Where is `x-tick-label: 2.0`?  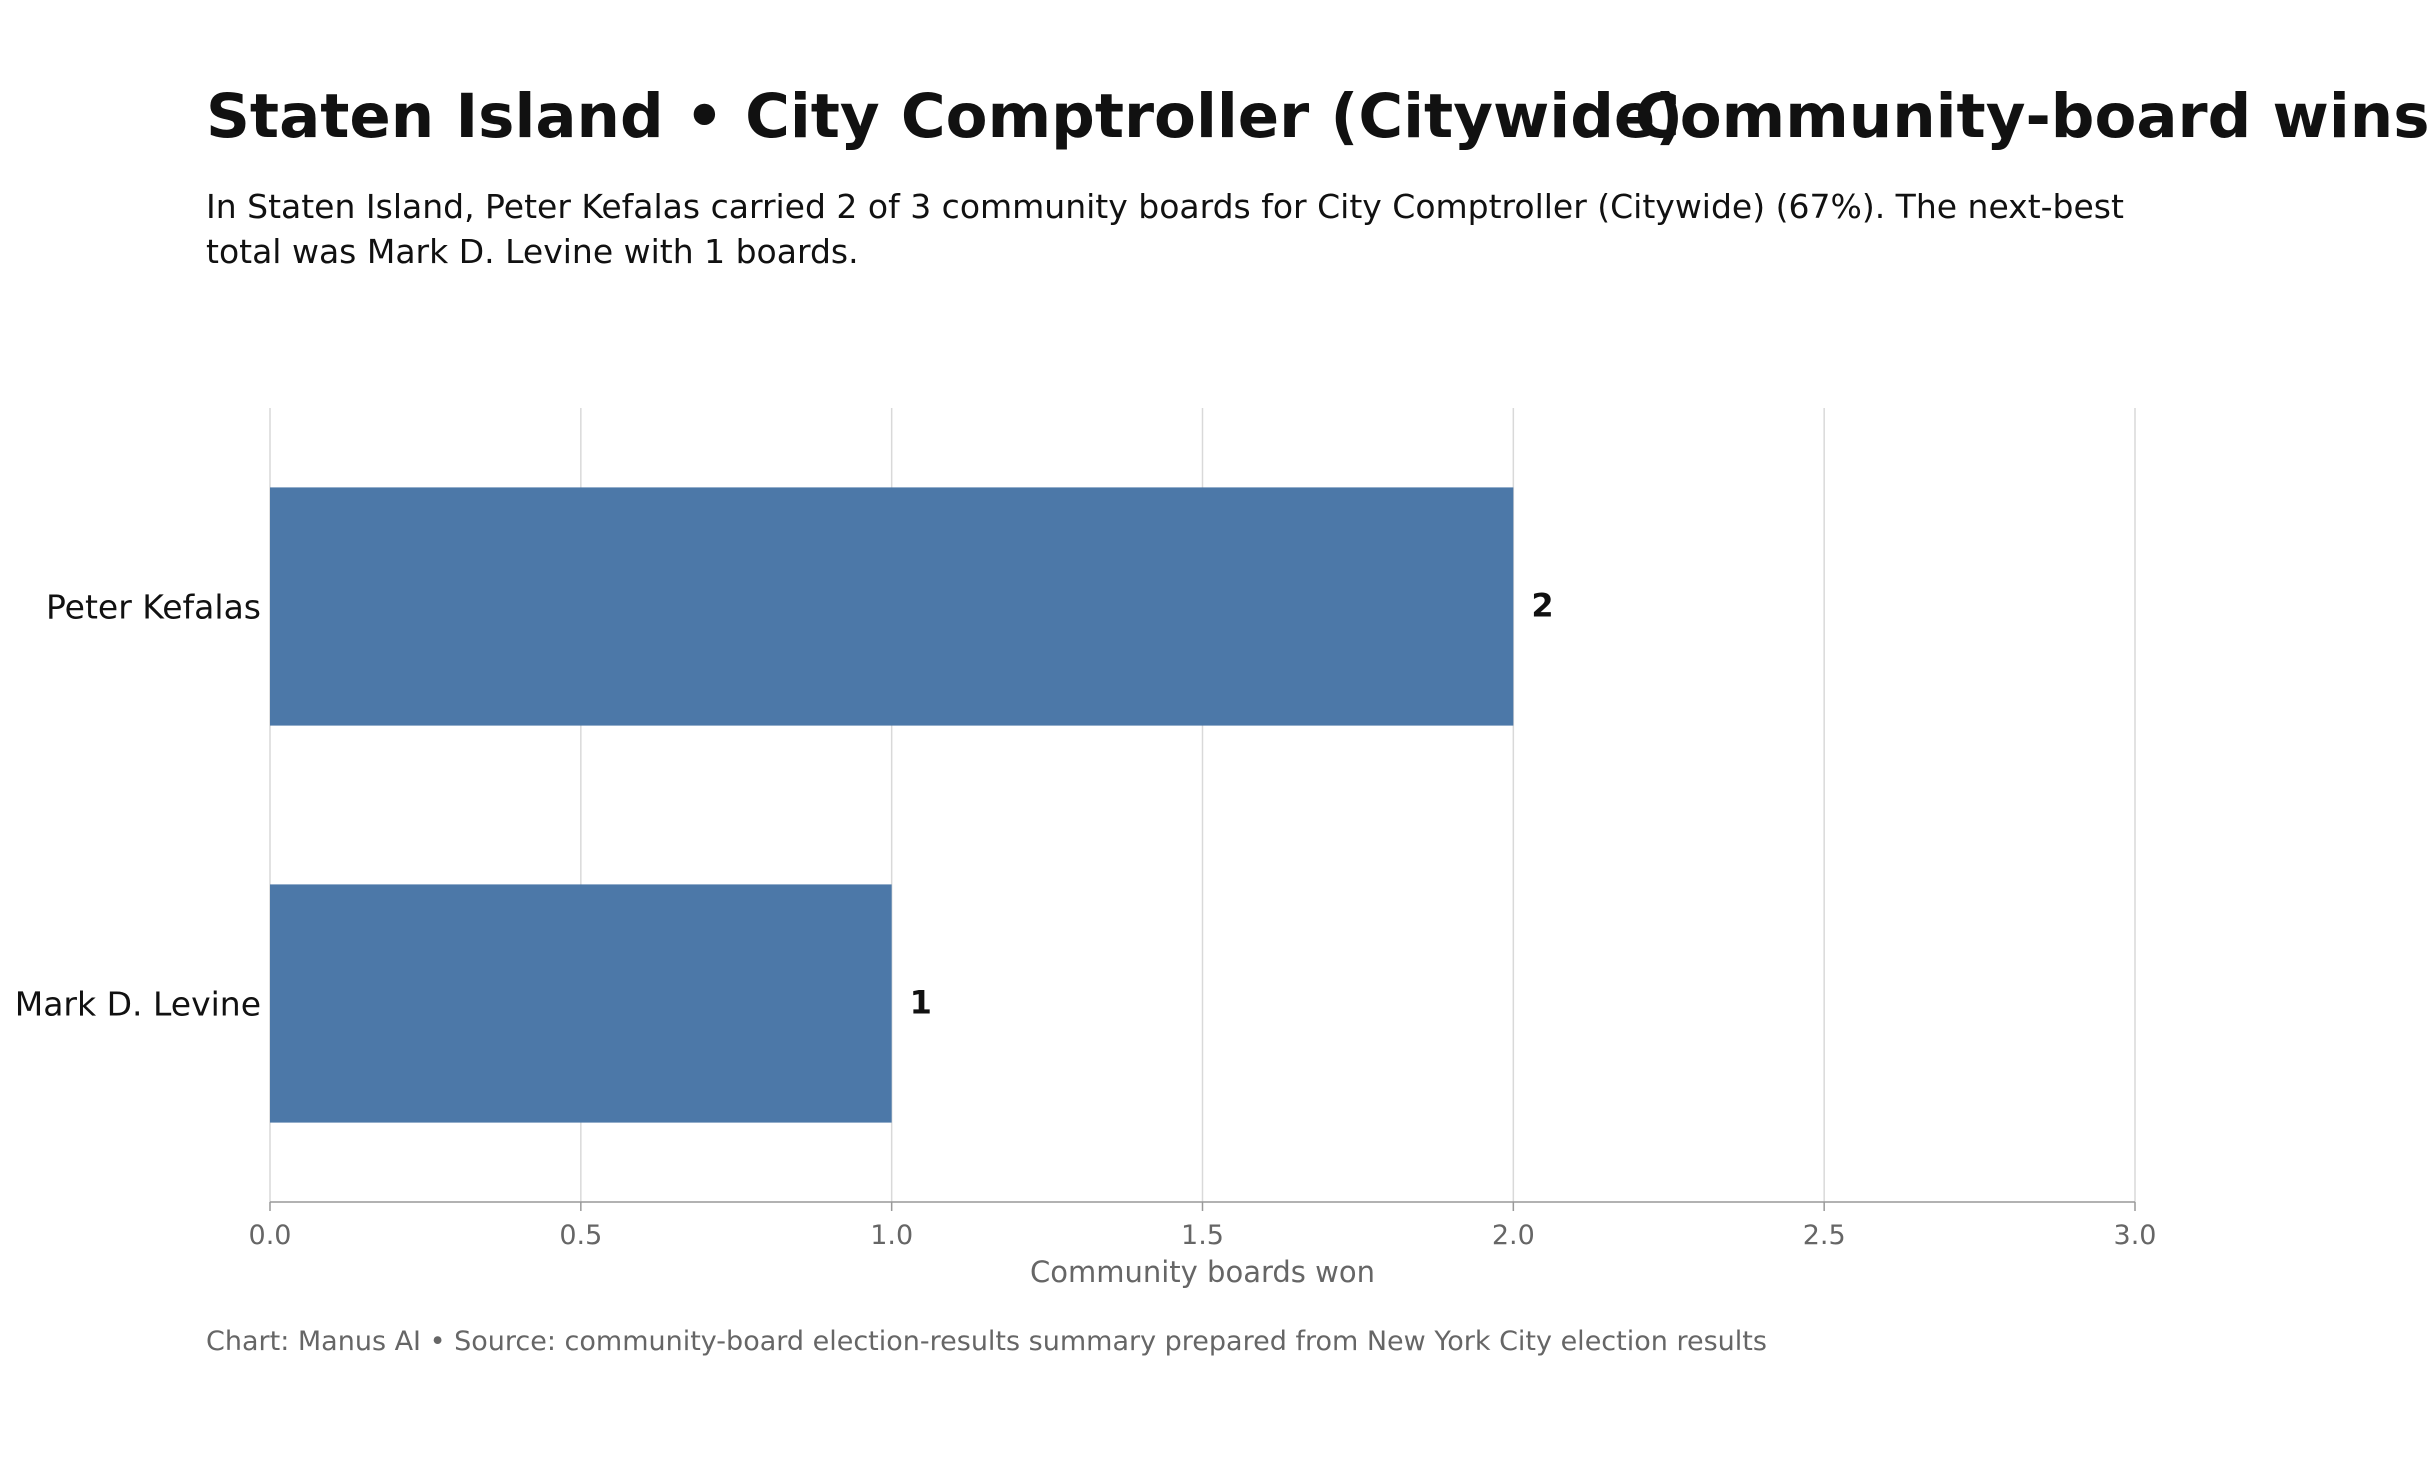
x-tick-label: 2.0 is located at coordinates (1513, 1235).